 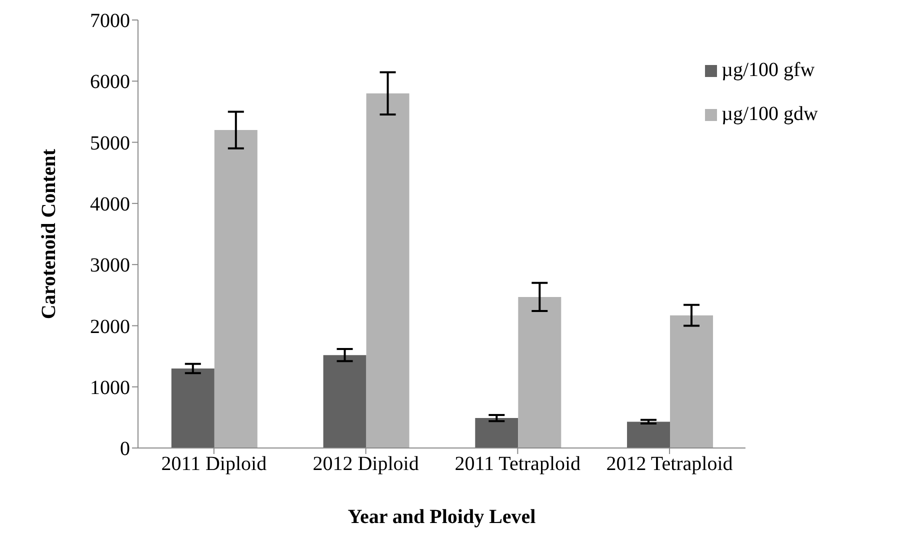 What do you see at coordinates (442, 517) in the screenshot?
I see `x-axis-title: Year and Ploidy Level` at bounding box center [442, 517].